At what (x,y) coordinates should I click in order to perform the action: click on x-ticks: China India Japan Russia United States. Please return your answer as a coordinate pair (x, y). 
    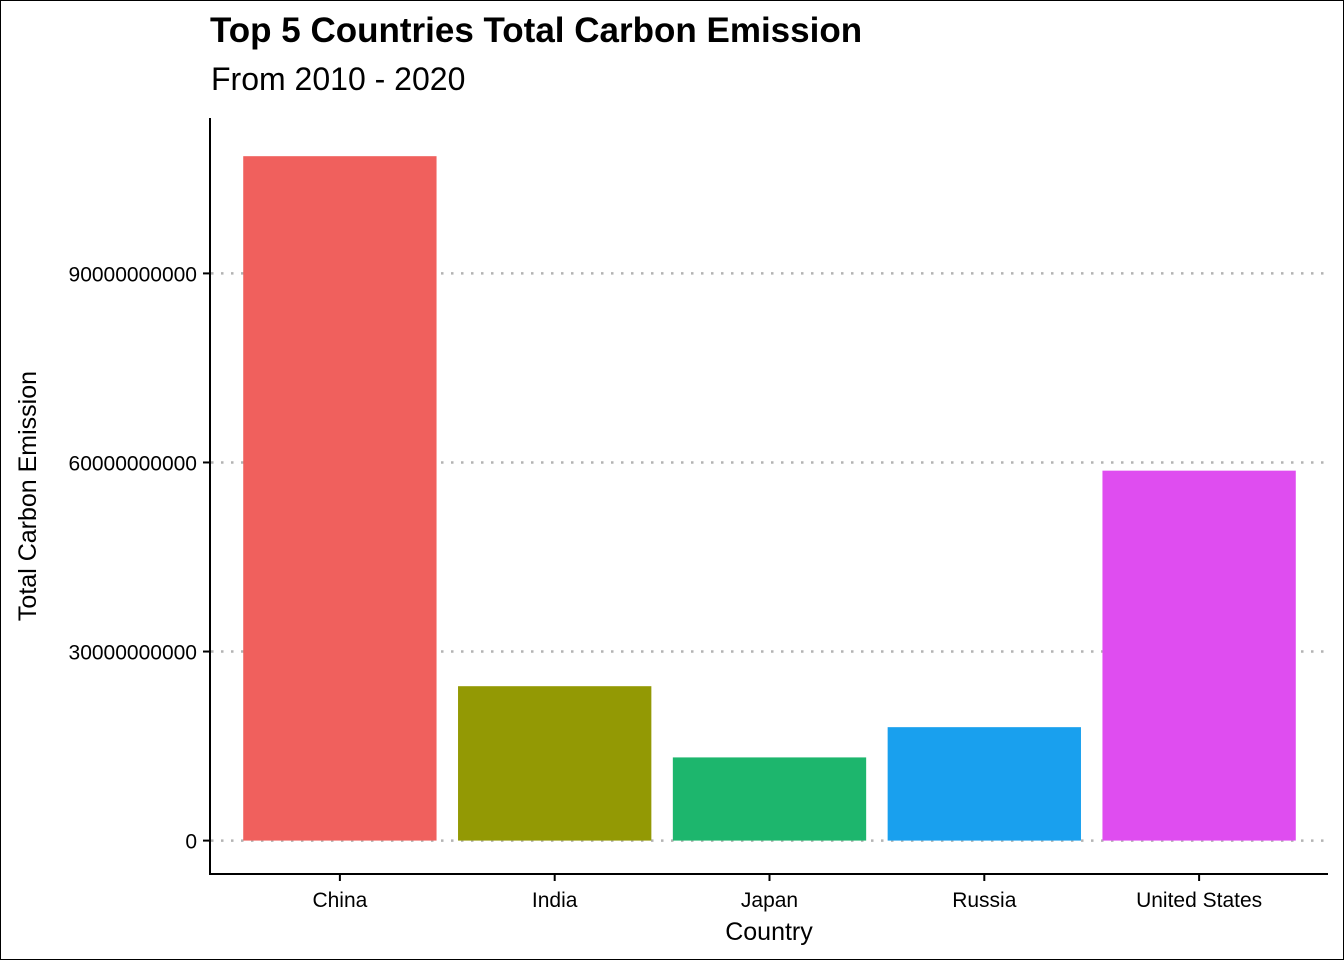
    Looking at the image, I should click on (787, 893).